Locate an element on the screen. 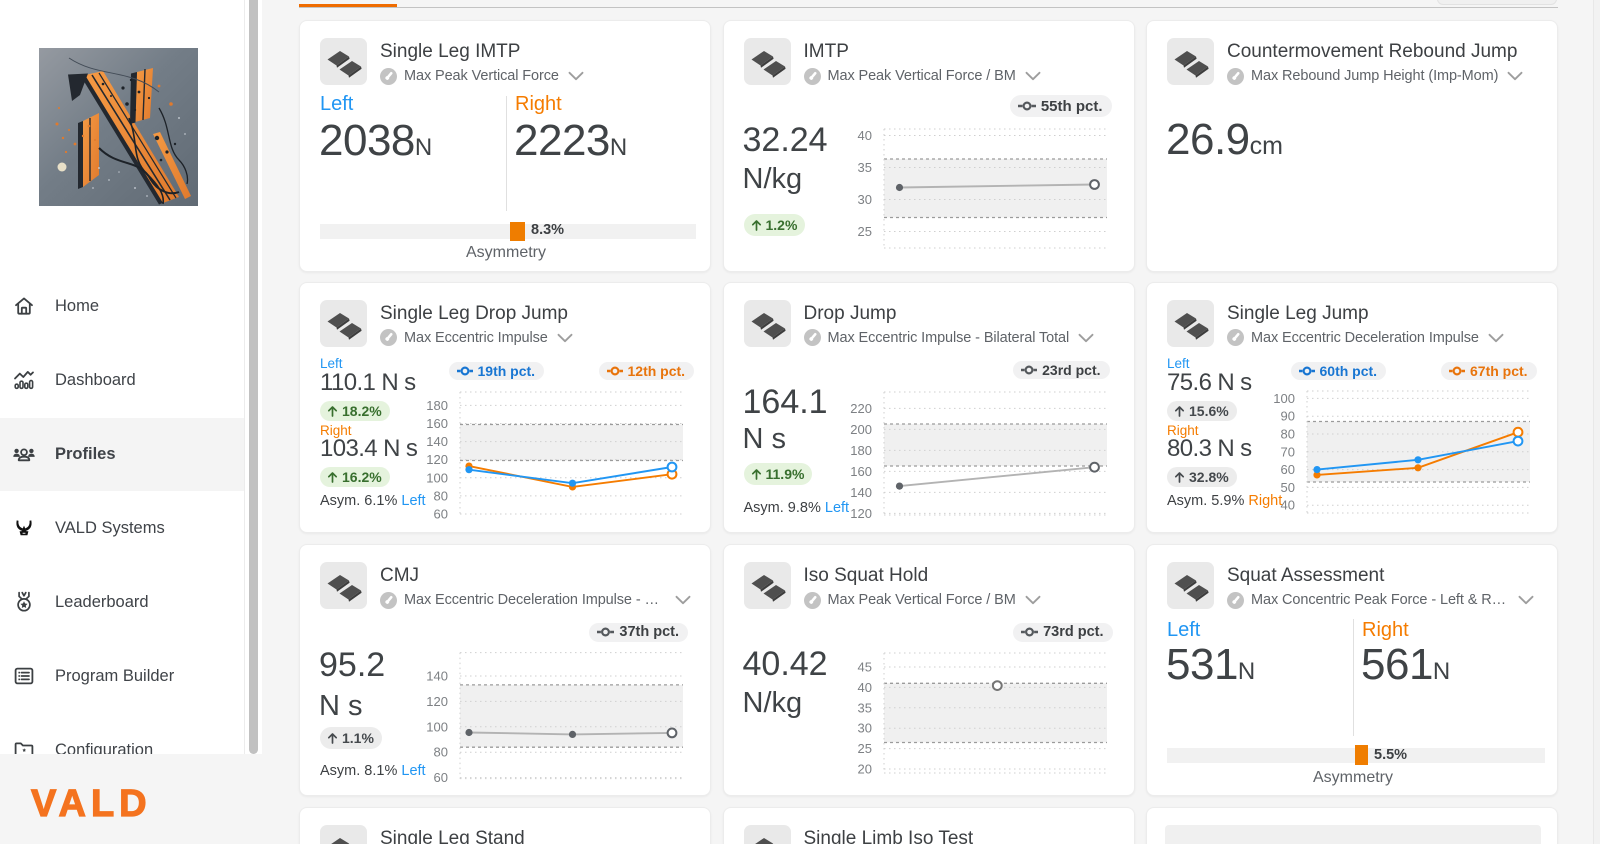 The width and height of the screenshot is (1600, 844). svg-text: 45 is located at coordinates (864, 667).